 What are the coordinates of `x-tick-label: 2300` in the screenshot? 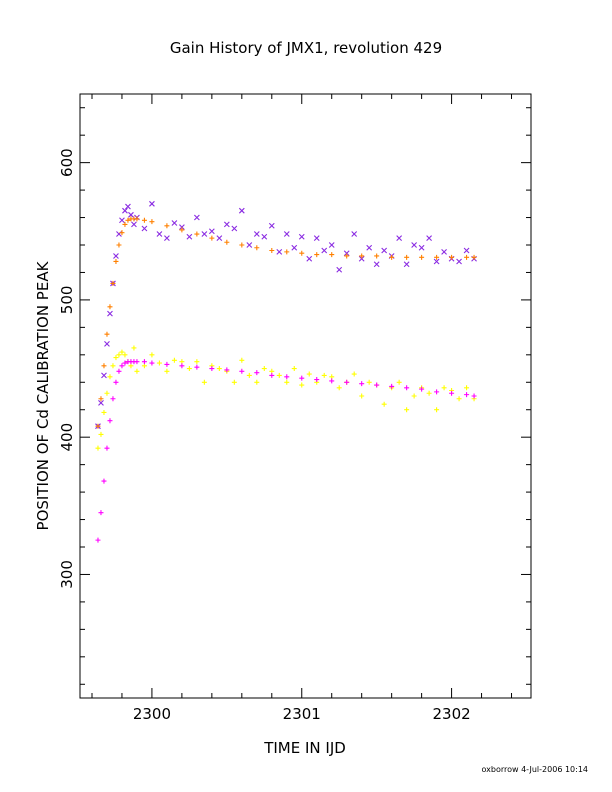 It's located at (152, 714).